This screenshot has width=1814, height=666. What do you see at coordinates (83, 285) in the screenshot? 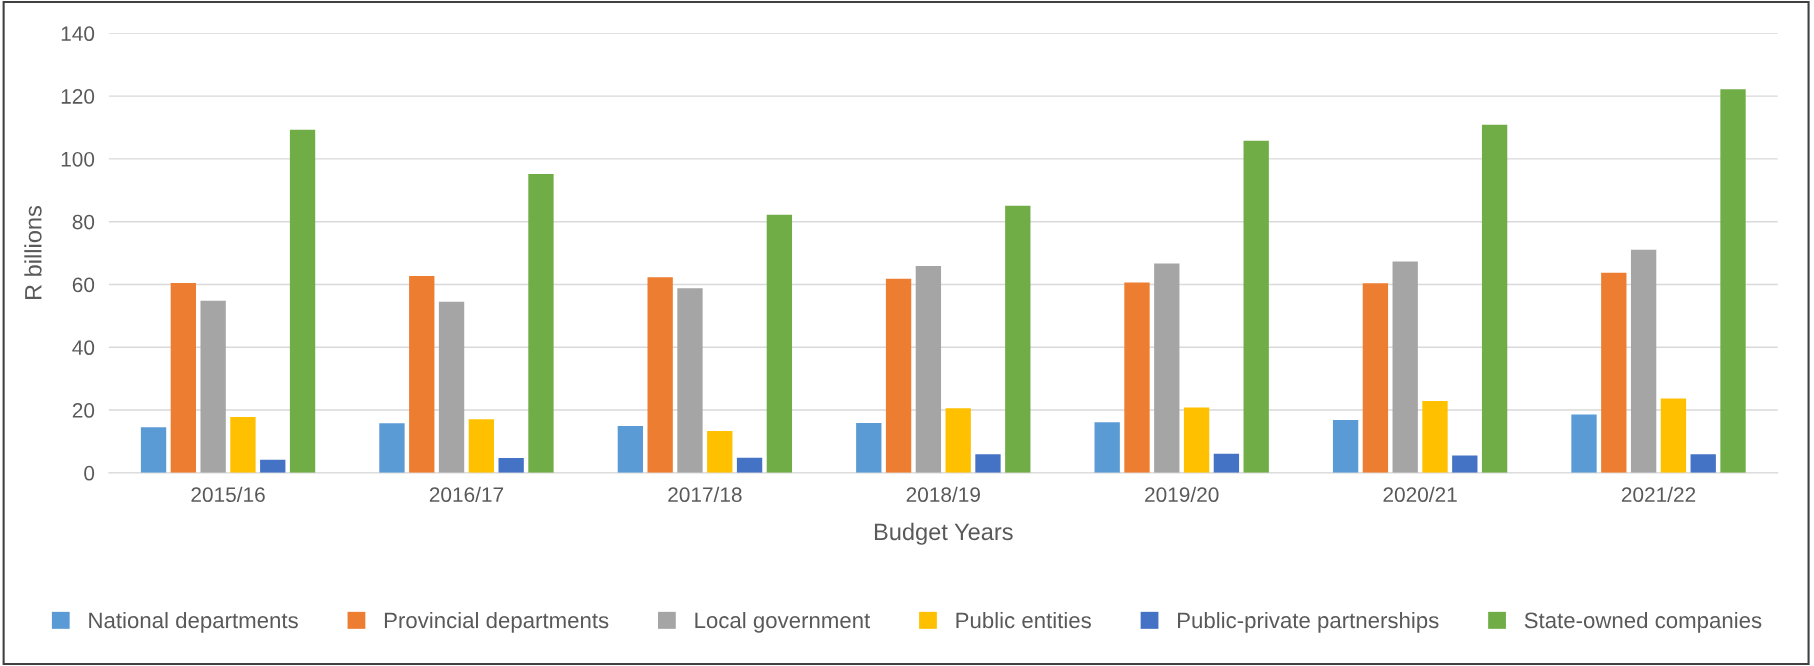
I see `y-tick-label: 60` at bounding box center [83, 285].